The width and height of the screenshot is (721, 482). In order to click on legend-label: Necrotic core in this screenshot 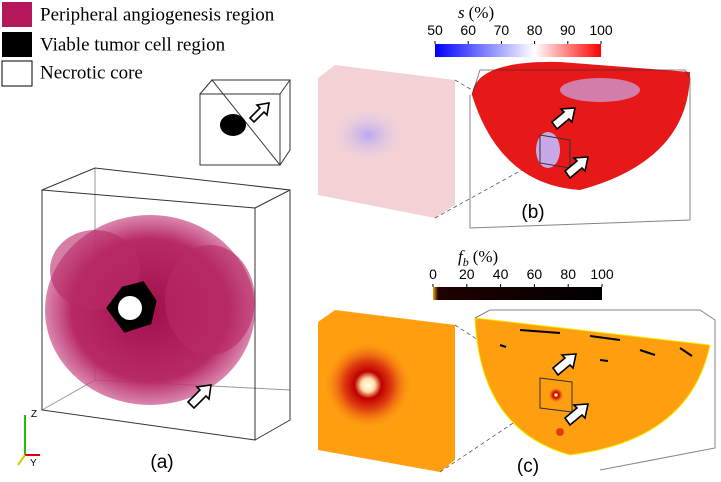, I will do `click(91, 72)`.